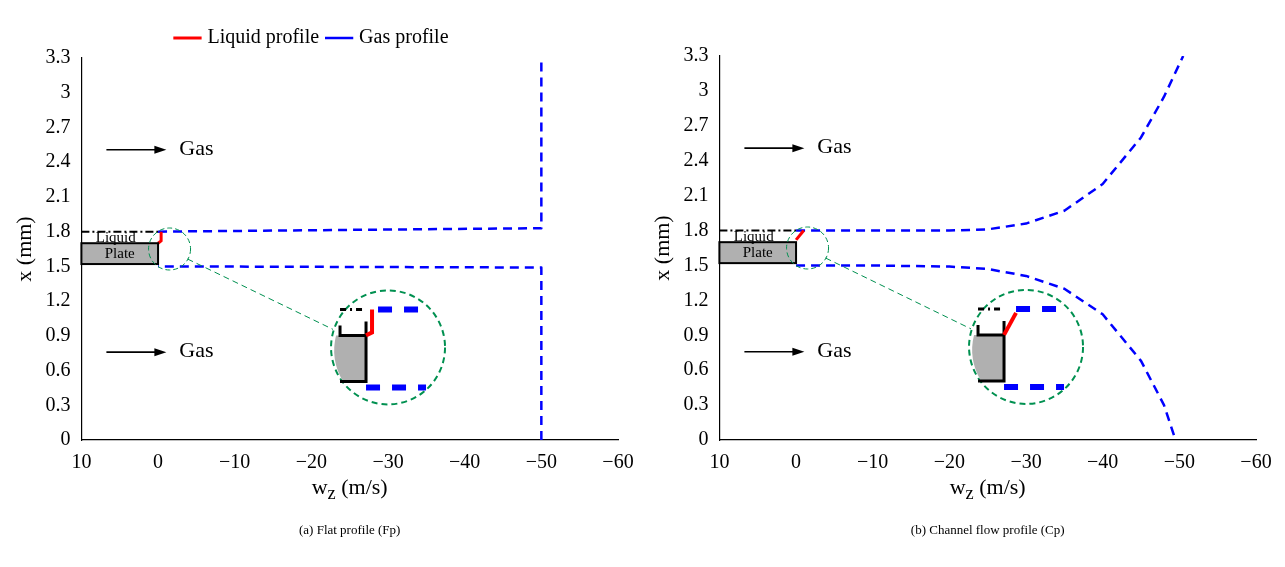 The height and width of the screenshot is (567, 1285). I want to click on text: (a) Flat profile (Fp), so click(349, 530).